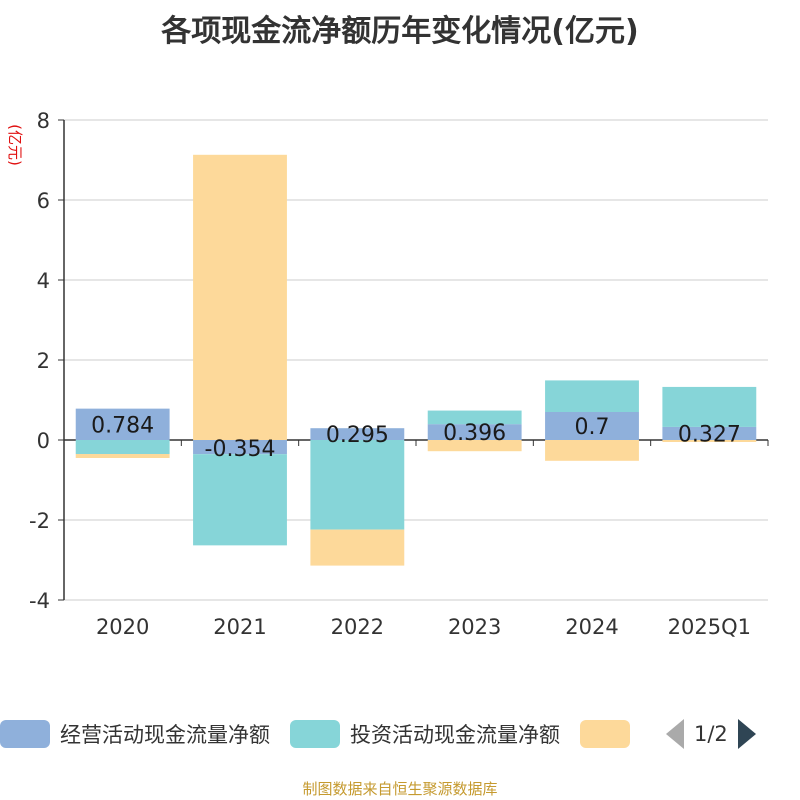 The width and height of the screenshot is (800, 800). I want to click on legend-swatch-investing, so click(315, 734).